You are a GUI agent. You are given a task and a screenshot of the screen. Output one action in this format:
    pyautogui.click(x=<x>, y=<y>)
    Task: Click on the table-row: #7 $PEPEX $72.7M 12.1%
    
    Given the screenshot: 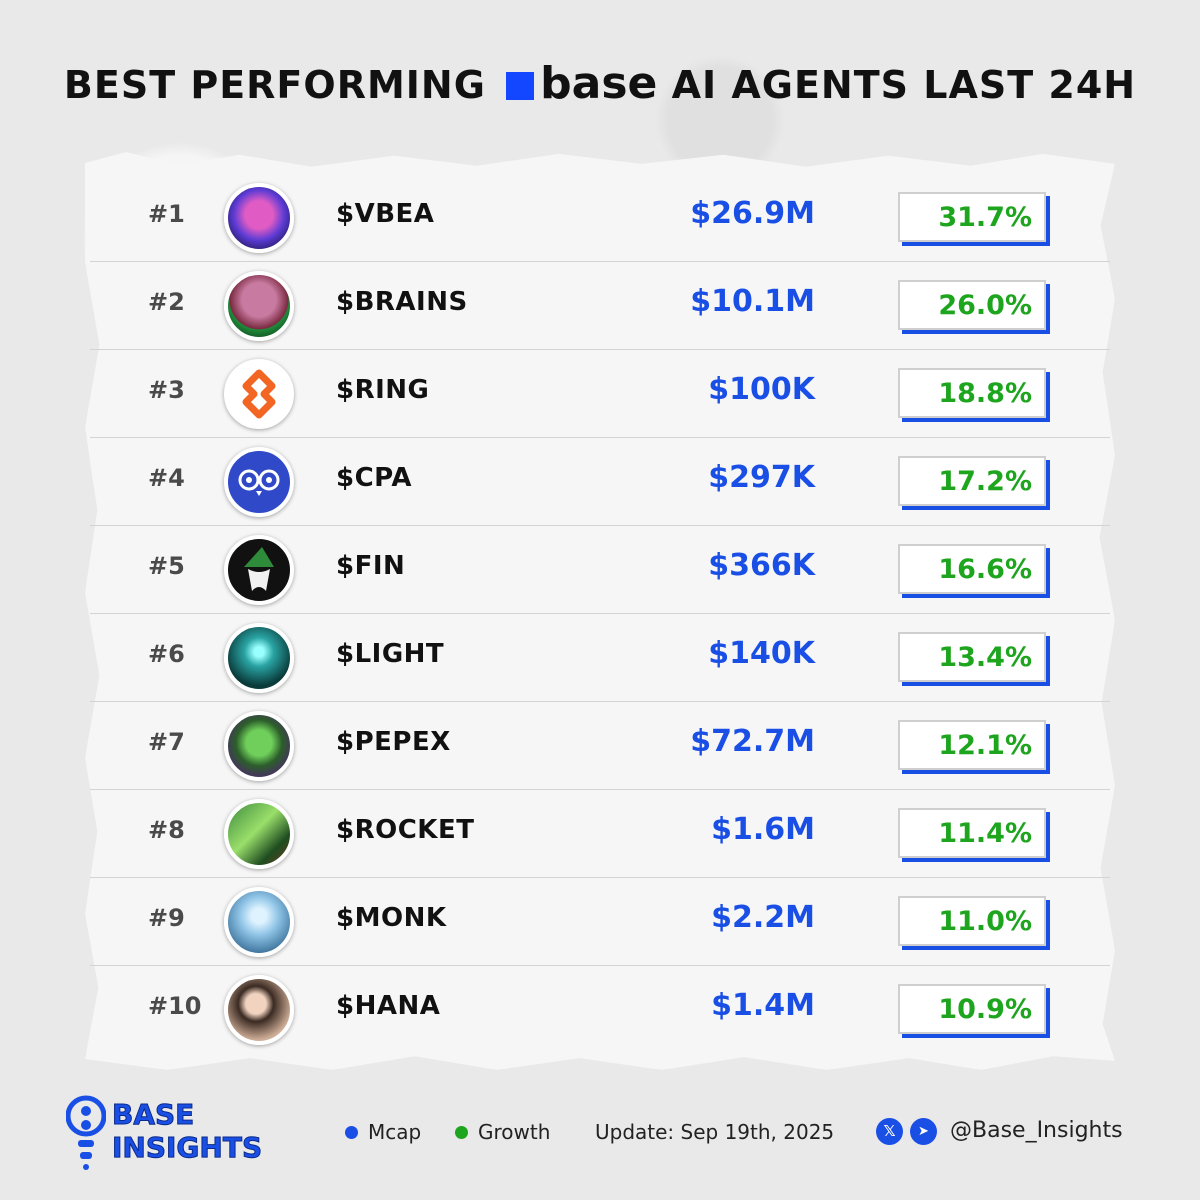 What is the action you would take?
    pyautogui.click(x=600, y=746)
    